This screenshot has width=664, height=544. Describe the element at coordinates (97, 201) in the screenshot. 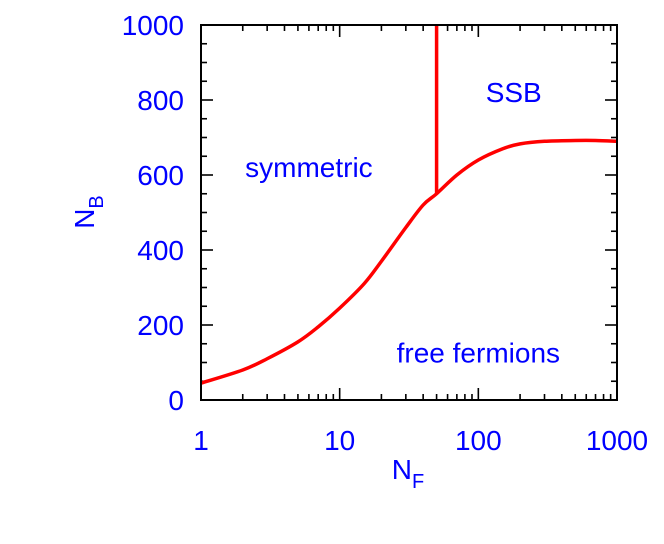

I see `y-axis-label-sub: B` at that location.